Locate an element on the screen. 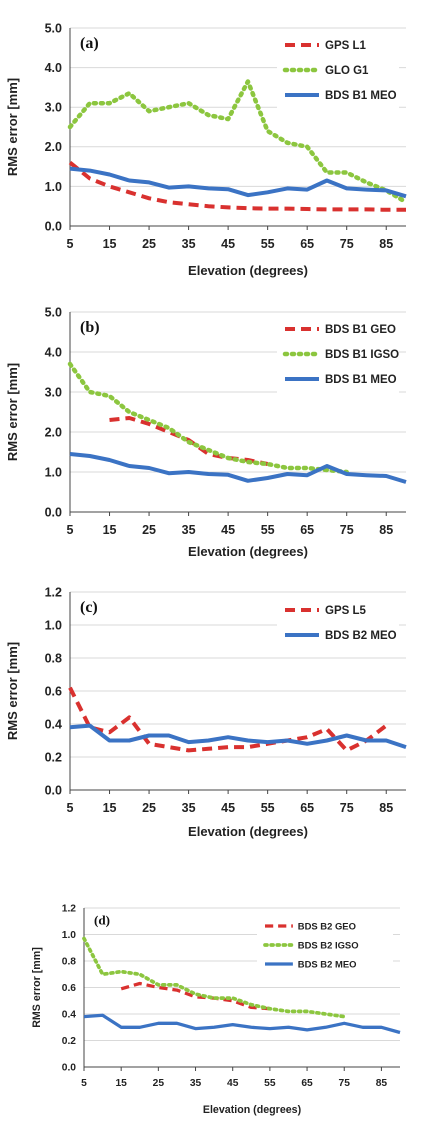 This screenshot has height=1147, width=423. series-line-bds-b2-igso is located at coordinates (214, 977).